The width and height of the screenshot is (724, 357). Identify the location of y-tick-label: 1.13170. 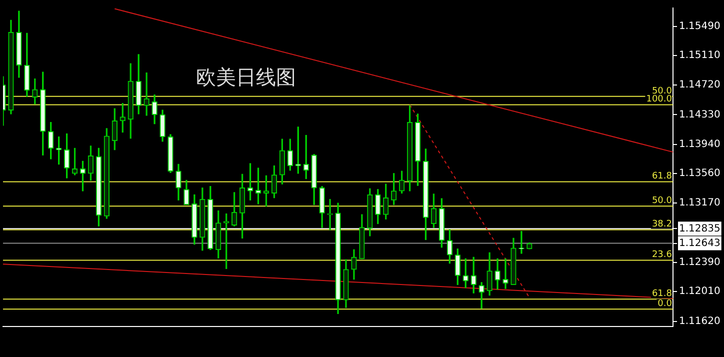
(699, 203).